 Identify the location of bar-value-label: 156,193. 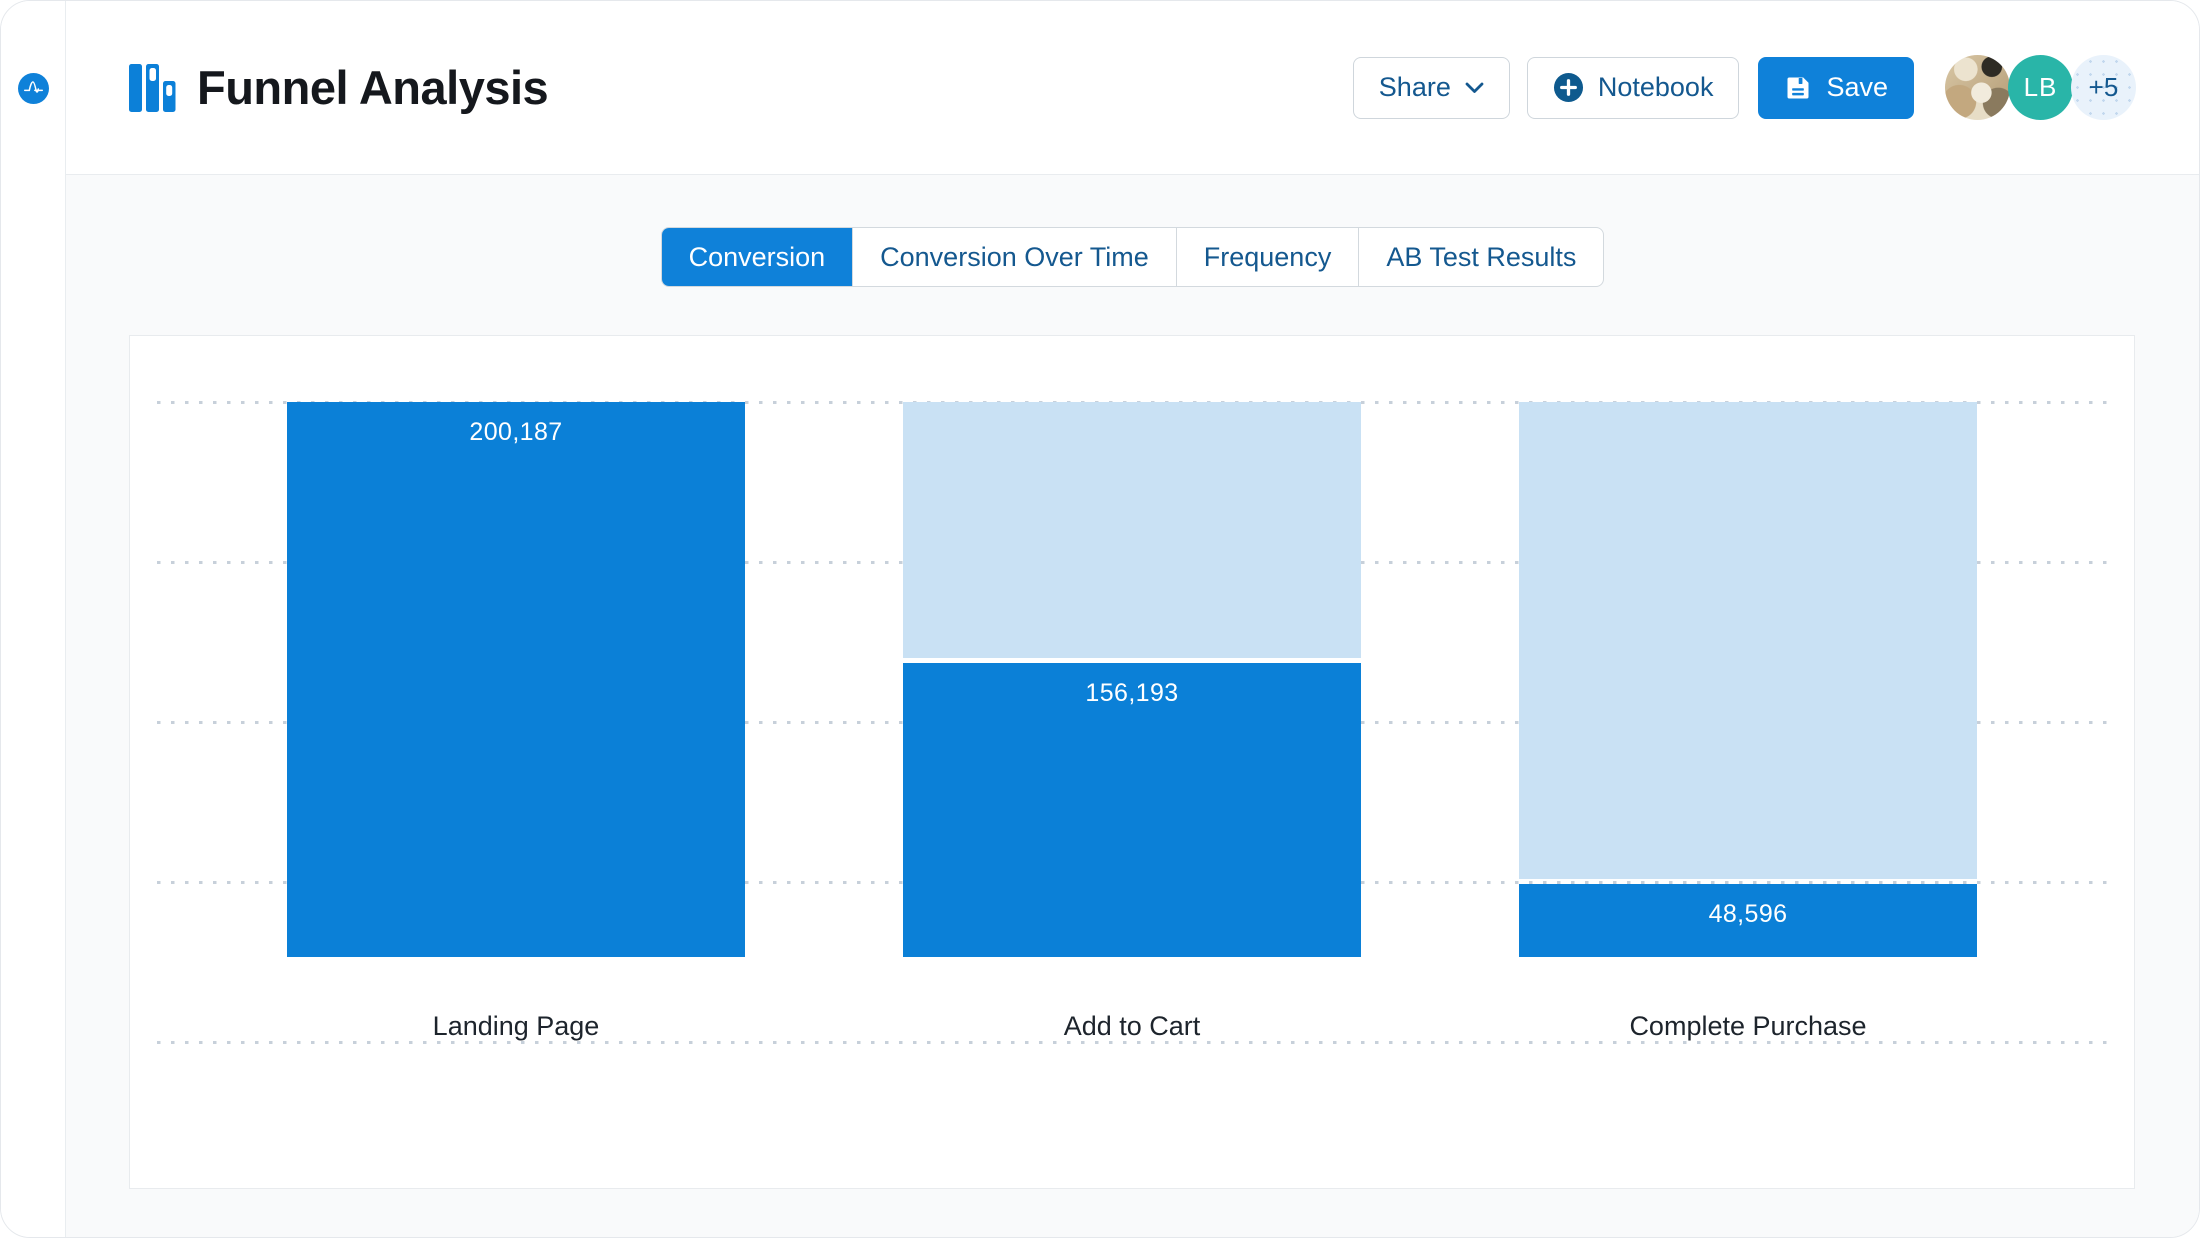
(1132, 693).